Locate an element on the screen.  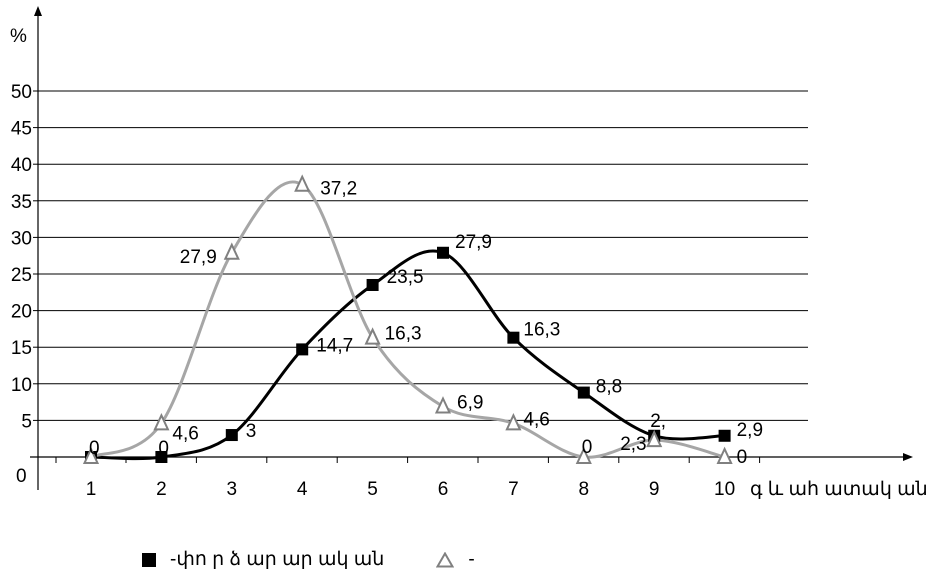
y-axis-label: % is located at coordinates (18, 36).